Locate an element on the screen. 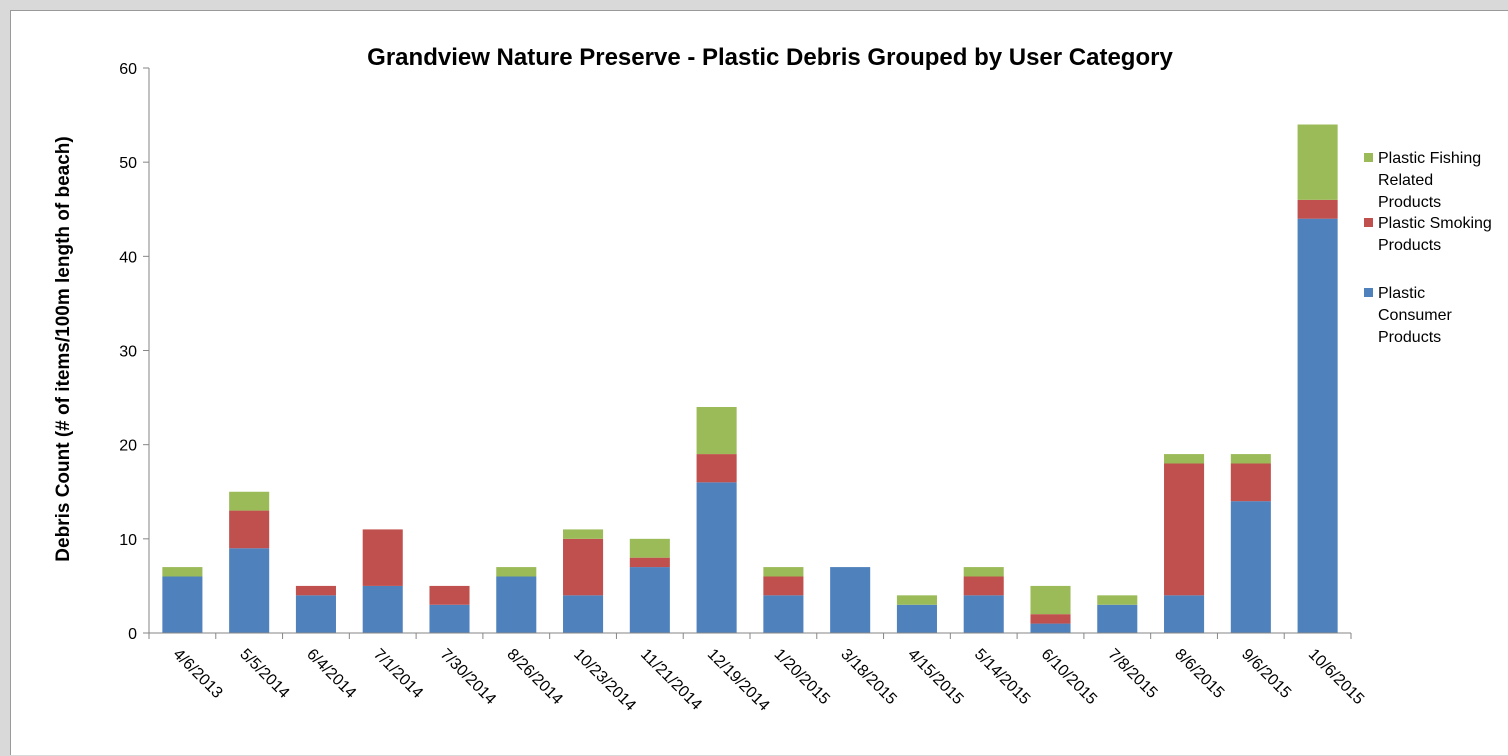 This screenshot has height=756, width=1508. x-tick-label: 1/20/2015 is located at coordinates (802, 677).